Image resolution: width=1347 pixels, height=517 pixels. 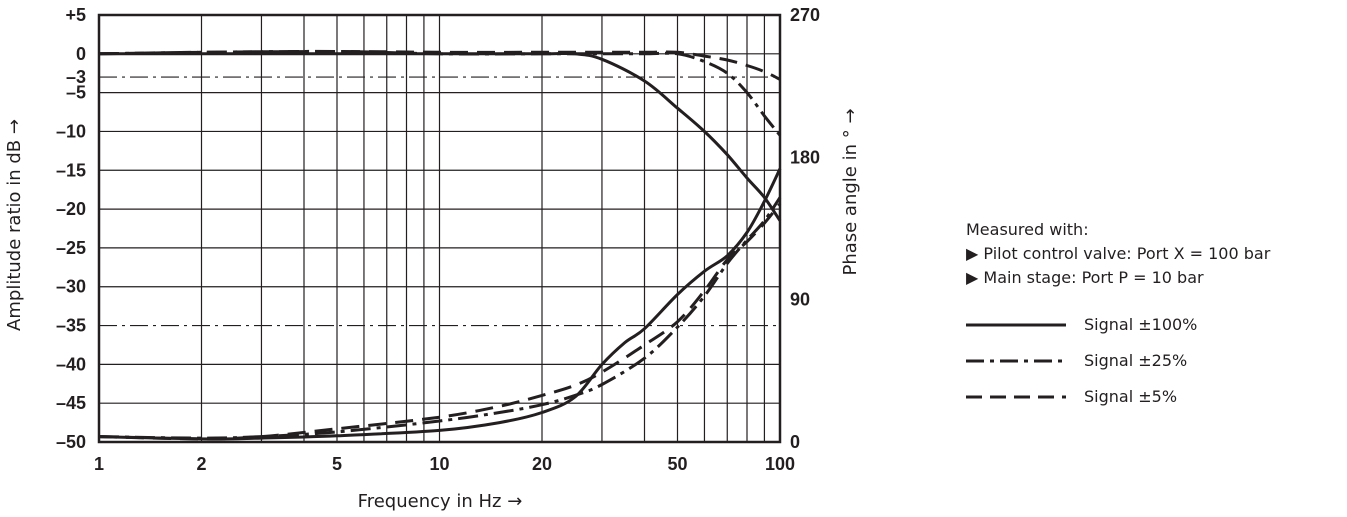 I want to click on x-tick-label: 10, so click(x=439, y=464).